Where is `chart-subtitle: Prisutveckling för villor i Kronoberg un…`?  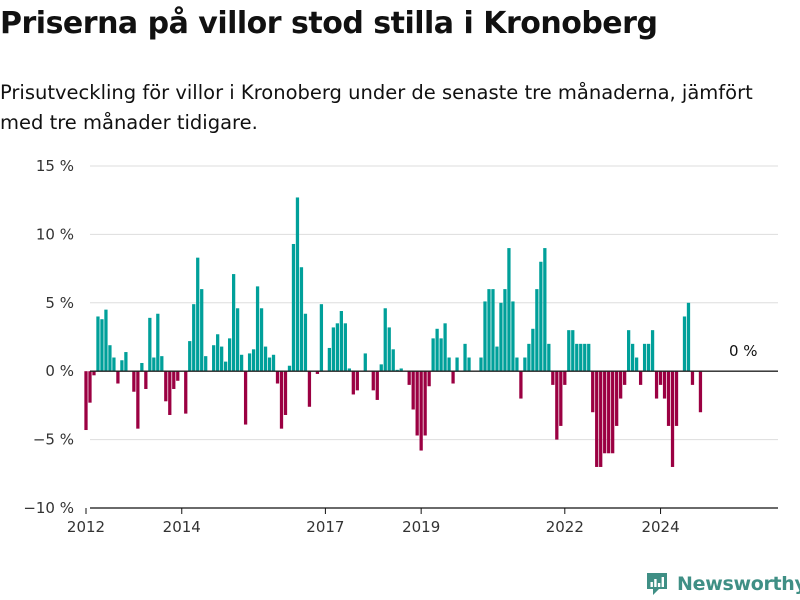
chart-subtitle: Prisutveckling för villor i Kronoberg un… is located at coordinates (376, 107).